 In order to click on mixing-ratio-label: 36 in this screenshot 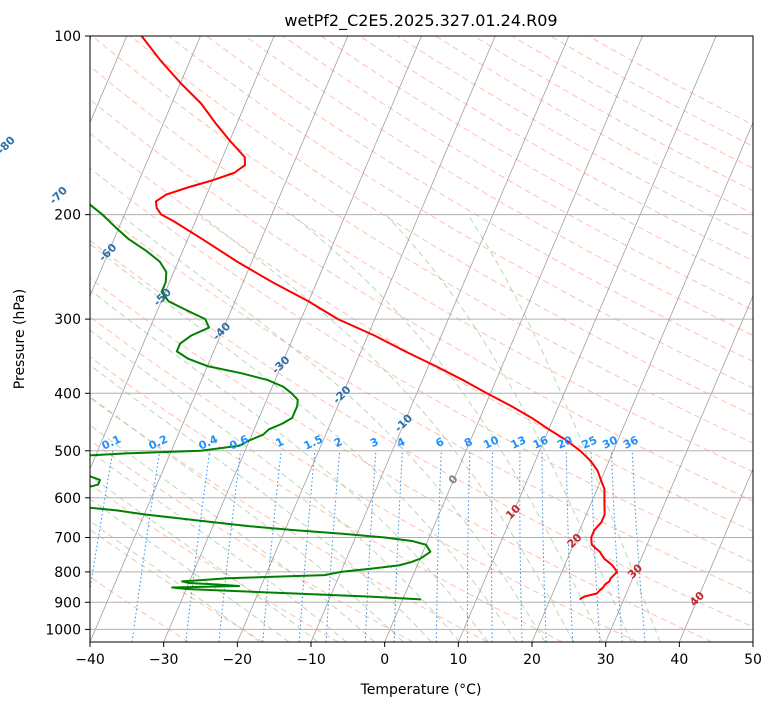, I will do `click(631, 442)`.